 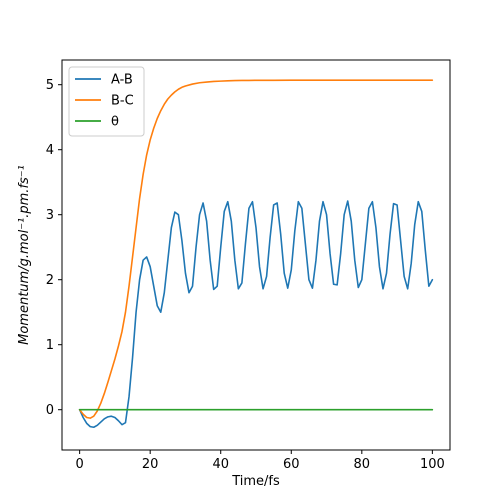 I want to click on legend-box, so click(x=106, y=101).